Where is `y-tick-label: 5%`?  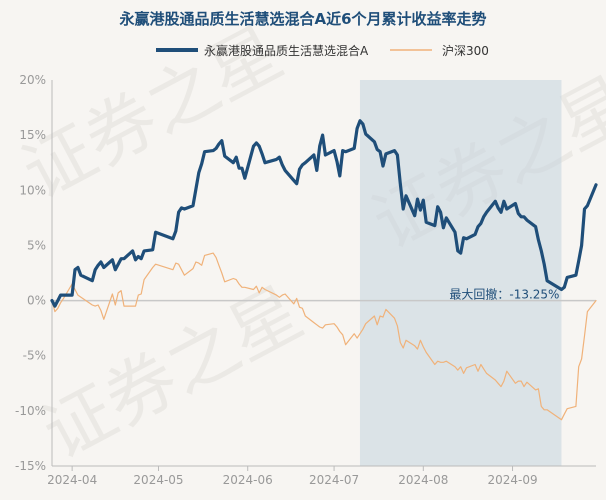
y-tick-label: 5% is located at coordinates (36, 245).